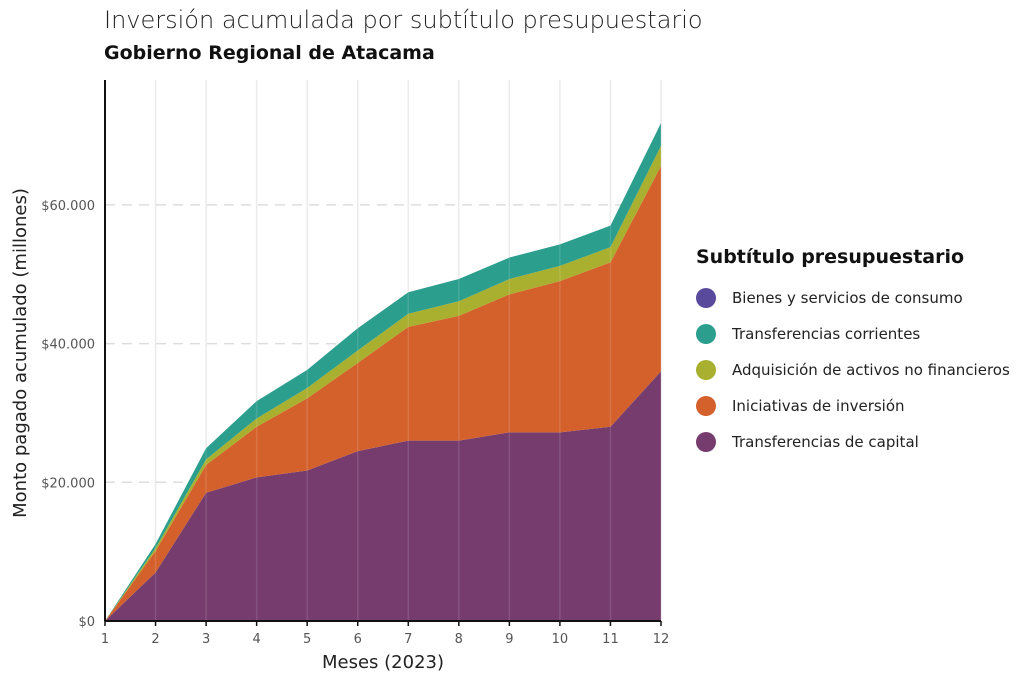  Describe the element at coordinates (155, 639) in the screenshot. I see `x-tick-label-2: 2` at that location.